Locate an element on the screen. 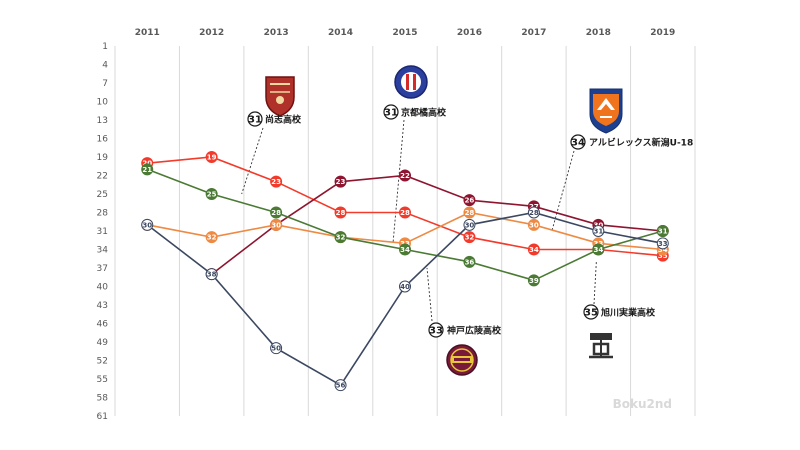  y-axis: 1 4 7 10 13 16 19 22 25 28 31 34 37 40 43 46 49 52 55 58 61 is located at coordinates (103, 232).